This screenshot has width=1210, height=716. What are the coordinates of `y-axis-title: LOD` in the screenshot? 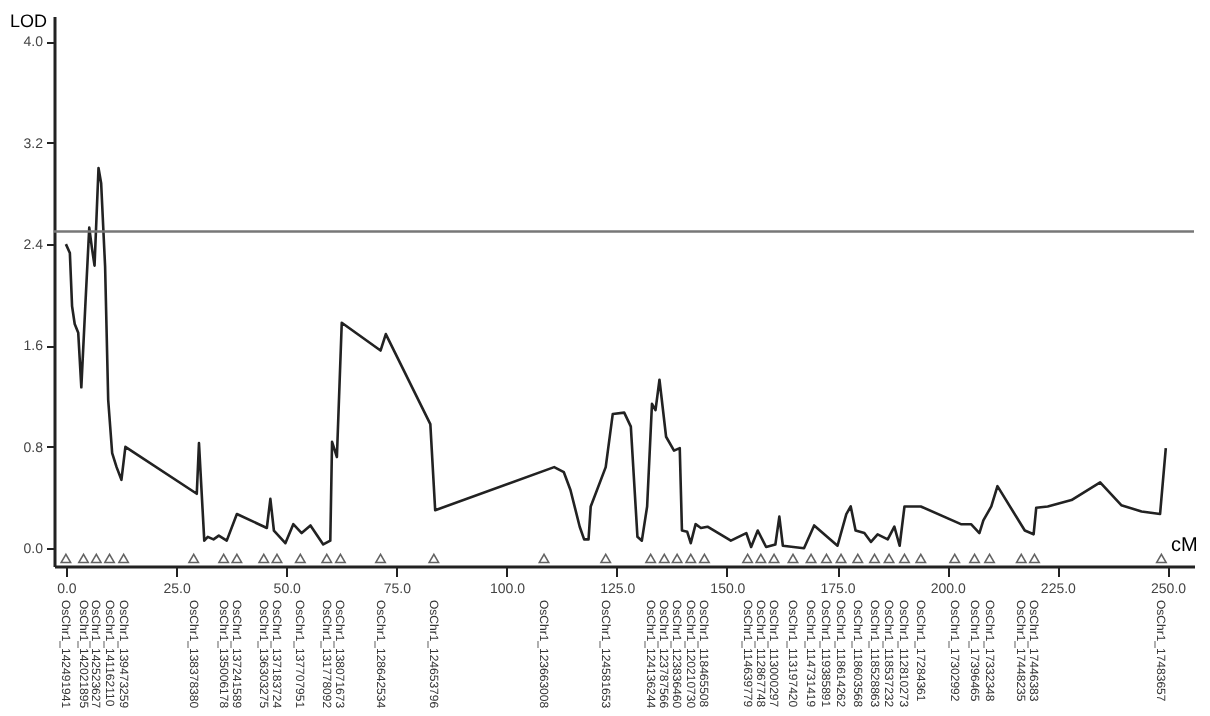 It's located at (28, 21).